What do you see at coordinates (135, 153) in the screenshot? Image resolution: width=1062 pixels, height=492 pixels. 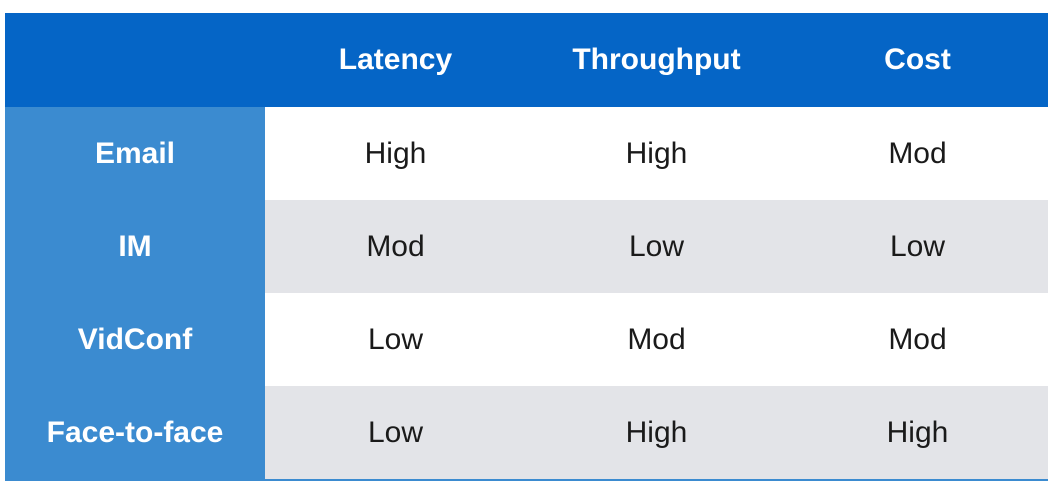 I see `row-header: Email` at bounding box center [135, 153].